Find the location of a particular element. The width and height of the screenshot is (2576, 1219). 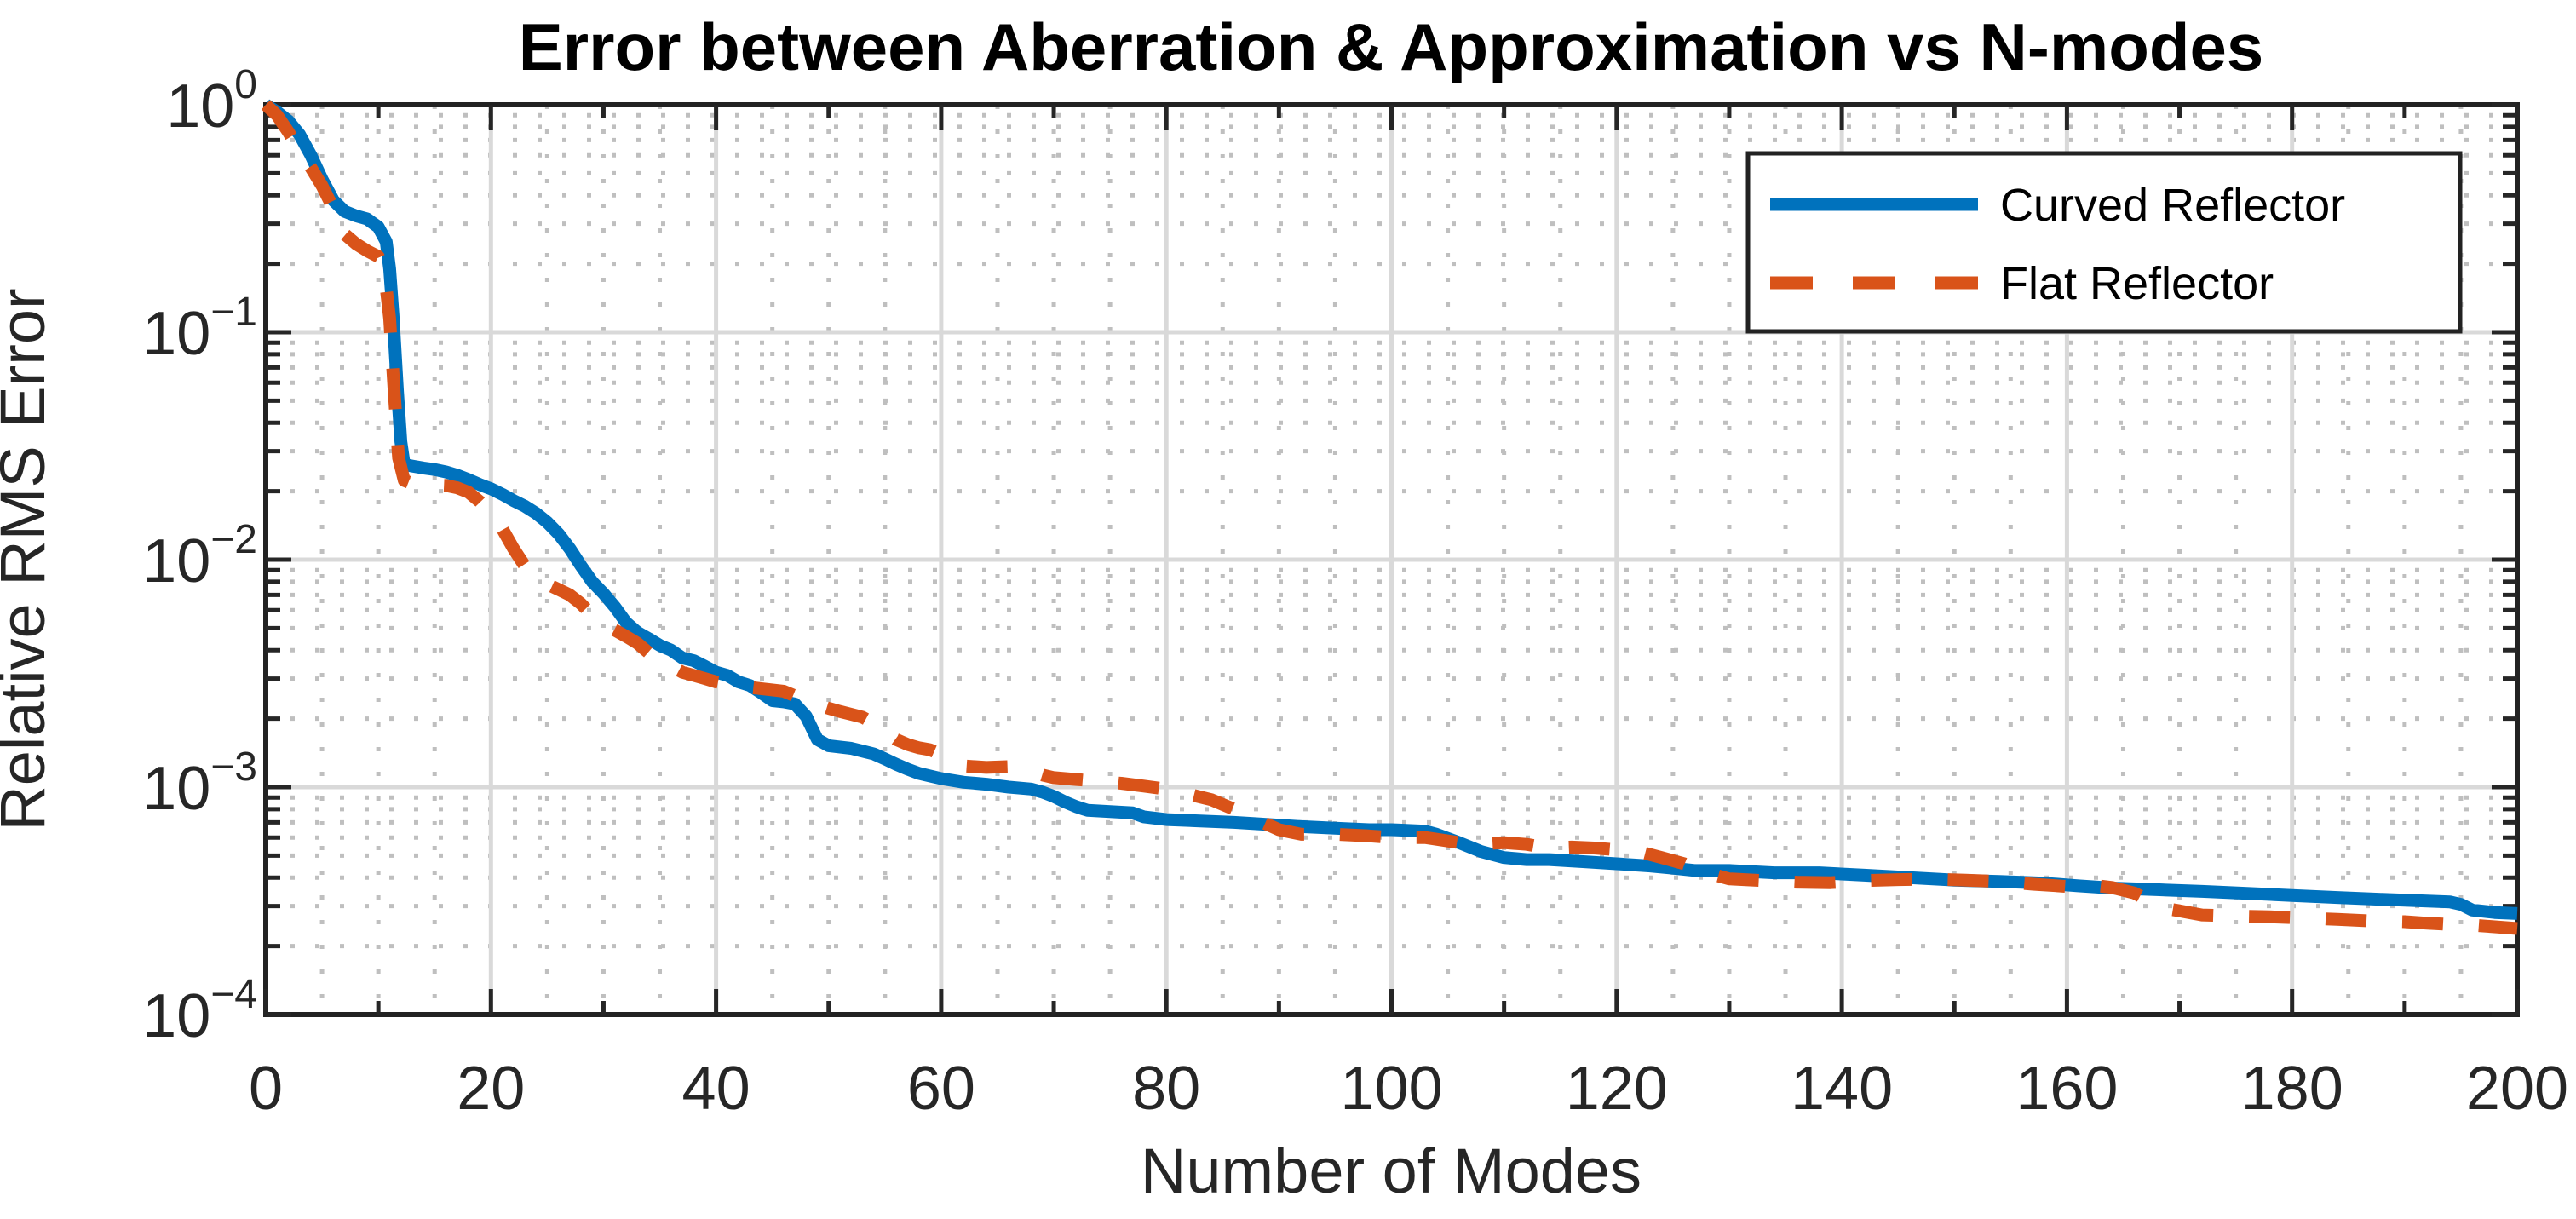

y-tick-label: 10⁻⁴ is located at coordinates (200, 1011).